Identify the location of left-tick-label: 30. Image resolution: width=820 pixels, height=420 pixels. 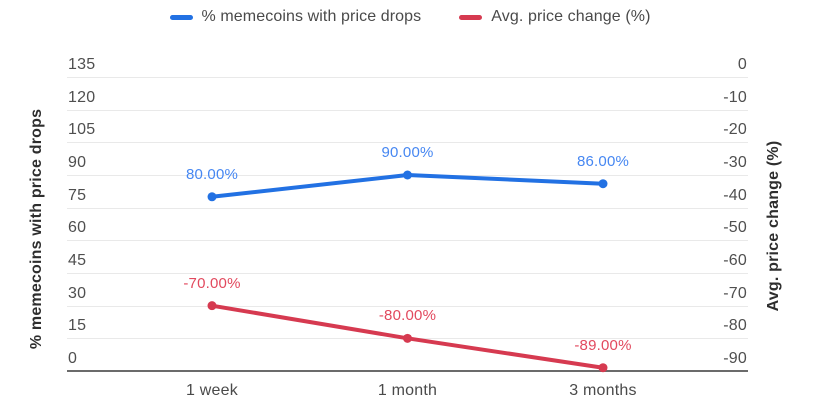
(77, 293).